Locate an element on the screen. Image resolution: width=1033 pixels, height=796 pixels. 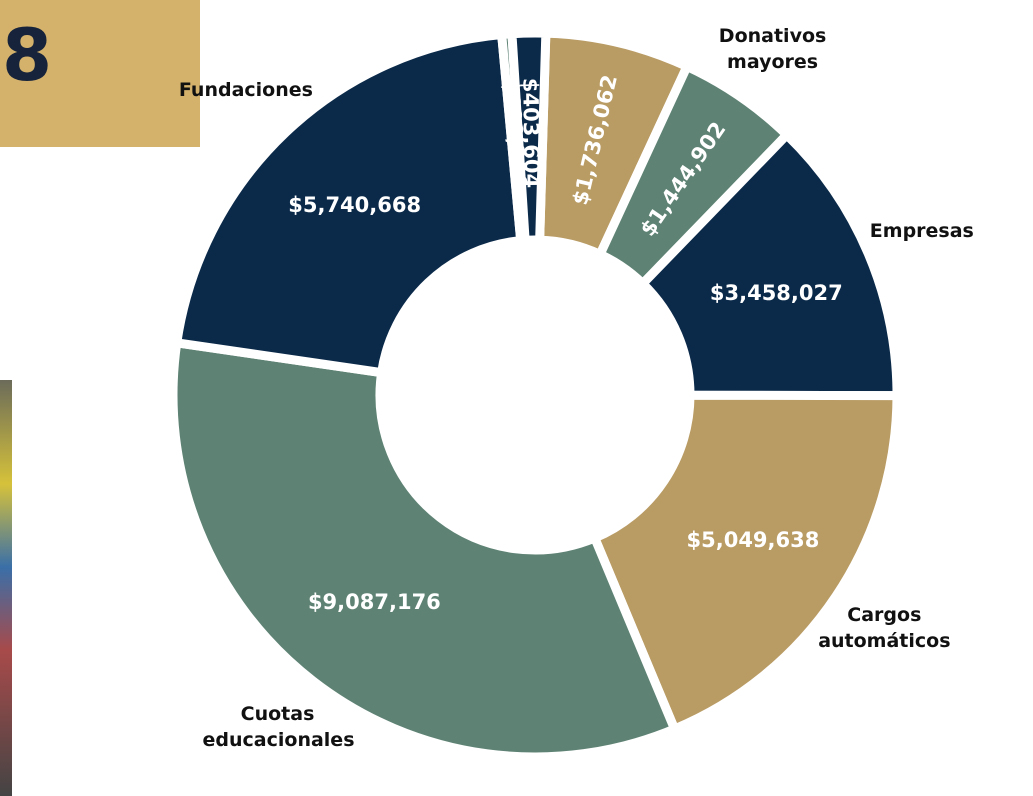
value-label: $403,604 is located at coordinates (530, 133).